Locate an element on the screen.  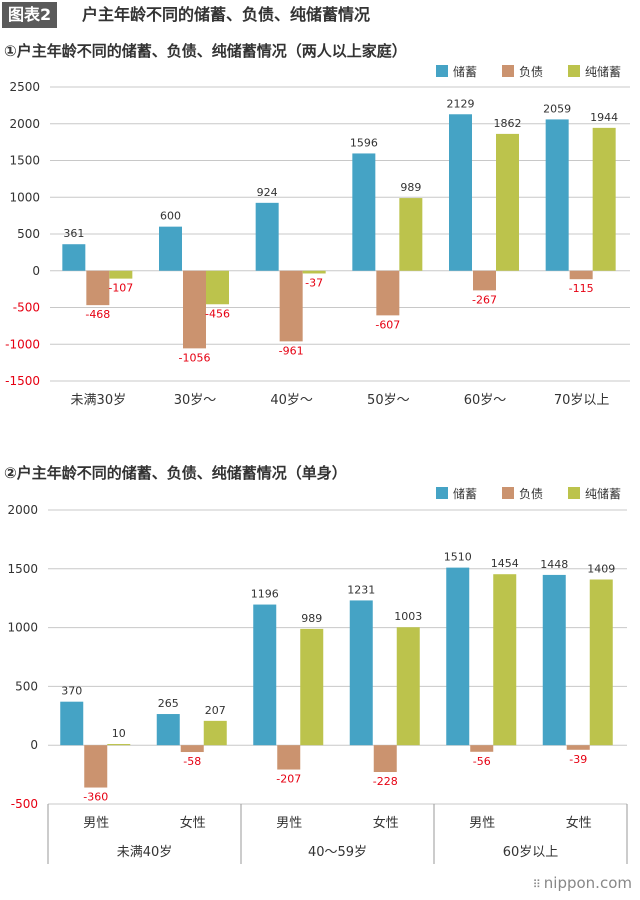
brand-dots-icon: ⠿ is located at coordinates (536, 884).